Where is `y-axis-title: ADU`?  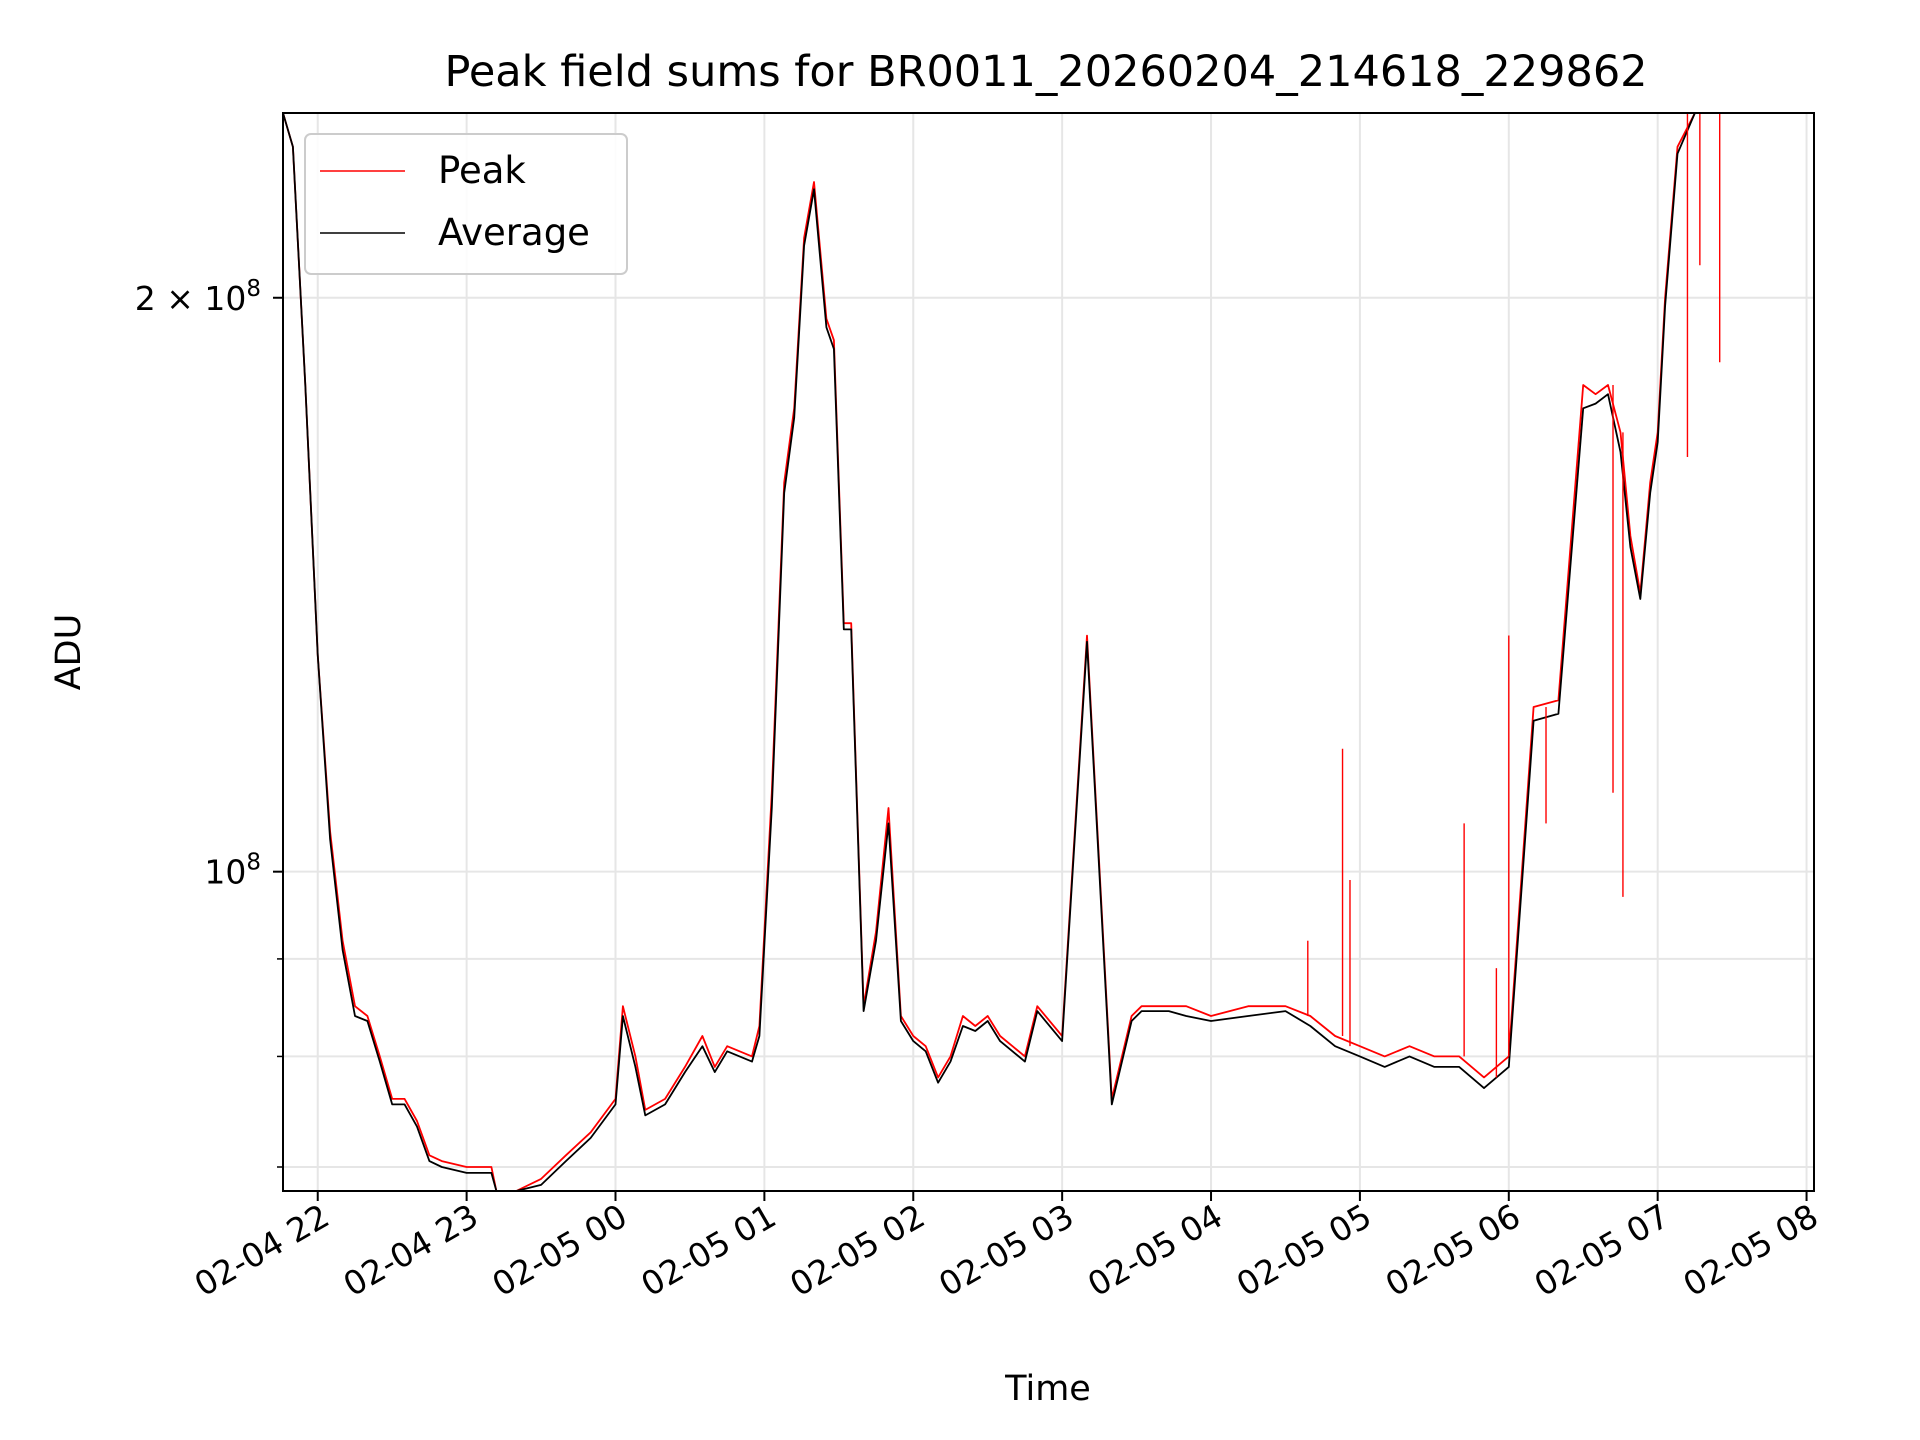
y-axis-title: ADU is located at coordinates (69, 652).